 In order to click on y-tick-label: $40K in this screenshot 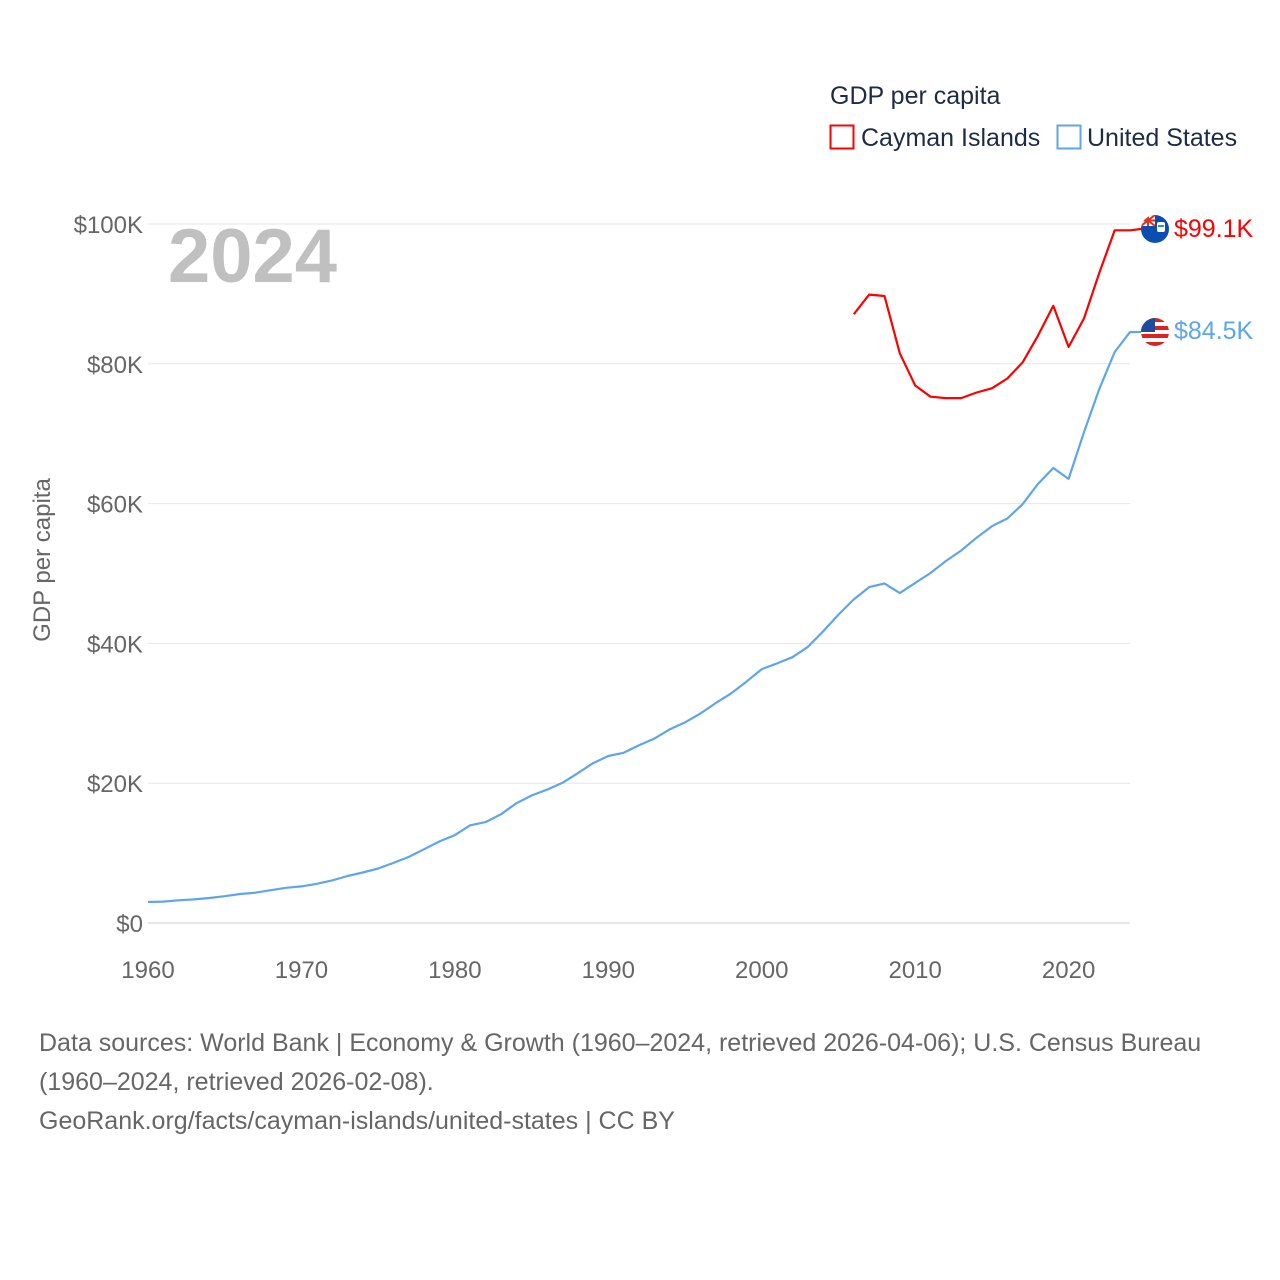, I will do `click(115, 644)`.